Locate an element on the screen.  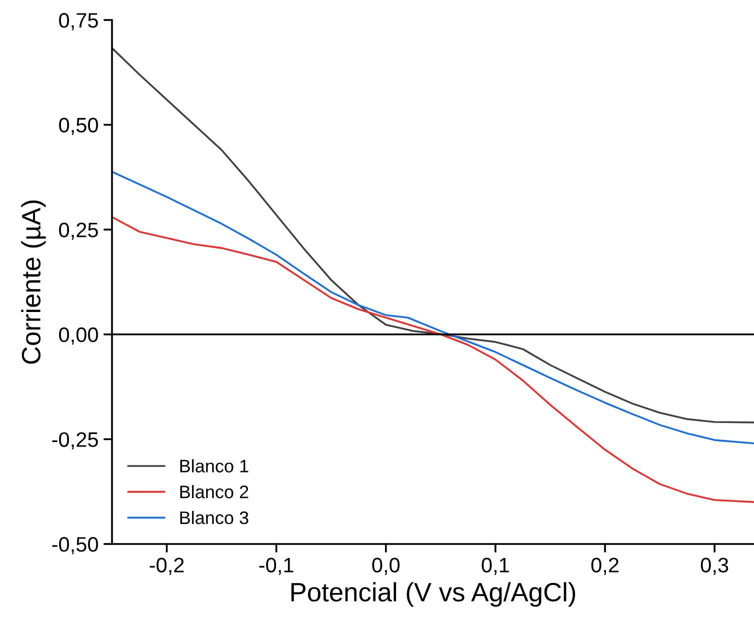
y-tick-label: -0,50 is located at coordinates (75, 545).